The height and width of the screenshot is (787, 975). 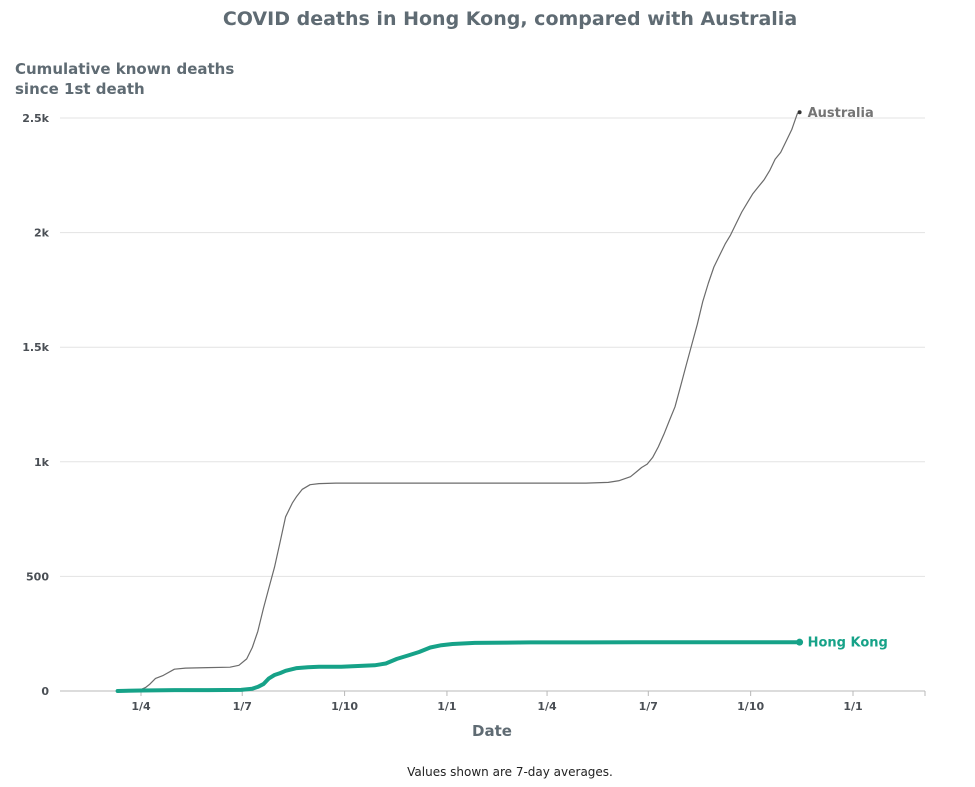 What do you see at coordinates (528, 702) in the screenshot?
I see `x-axis-ticks: 1/4 1/7 1/10 1/1 1/4 1/7 1/10 1/1` at bounding box center [528, 702].